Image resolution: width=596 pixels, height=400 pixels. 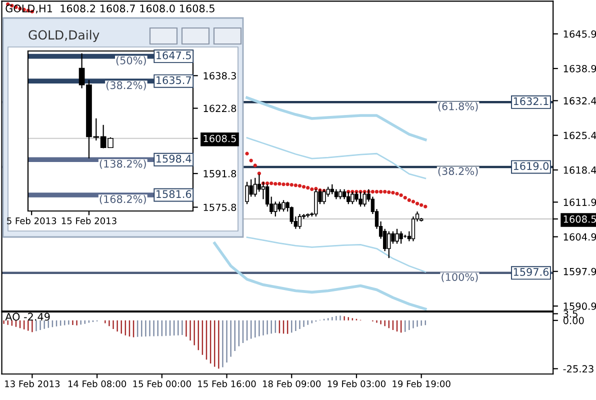 What do you see at coordinates (32, 384) in the screenshot?
I see `x-tick-label: 13 Feb 2013` at bounding box center [32, 384].